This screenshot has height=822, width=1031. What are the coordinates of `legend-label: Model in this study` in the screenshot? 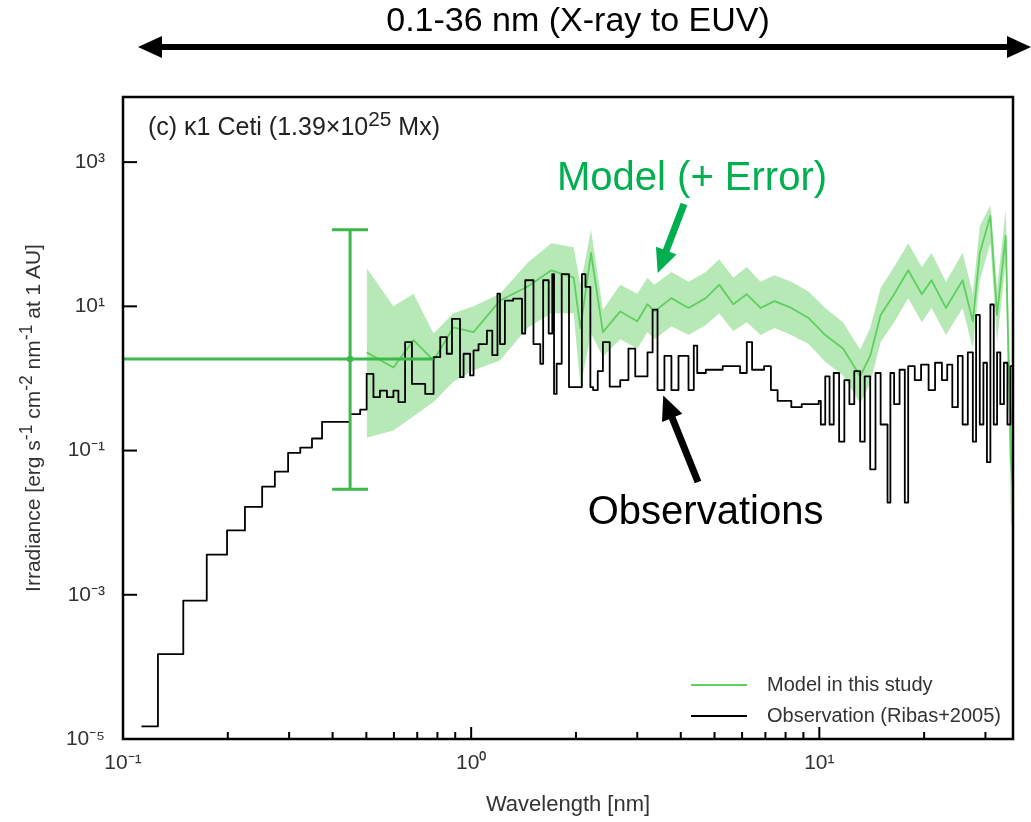 It's located at (849, 684).